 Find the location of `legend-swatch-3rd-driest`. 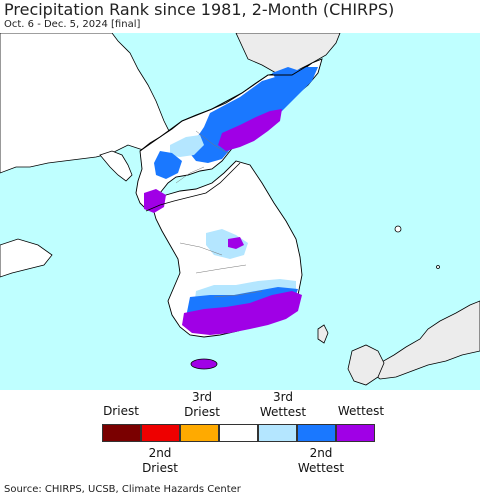

legend-swatch-3rd-driest is located at coordinates (199, 433).